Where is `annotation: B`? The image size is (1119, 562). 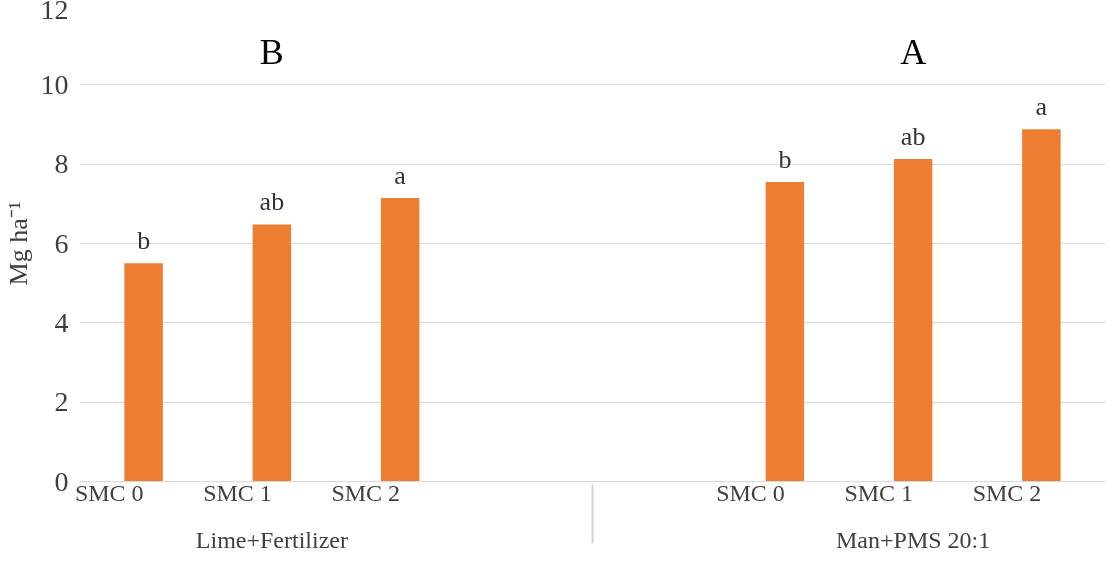 annotation: B is located at coordinates (271, 52).